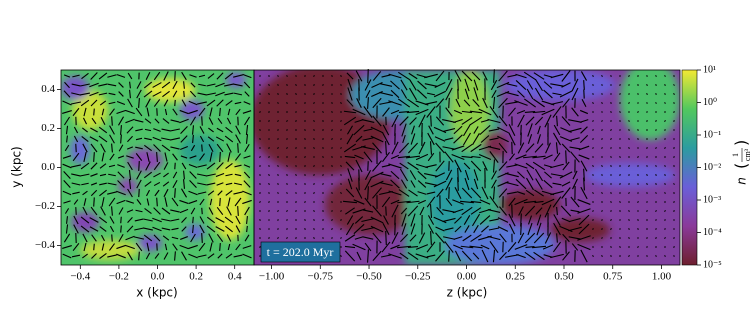 This screenshot has width=753, height=332. Describe the element at coordinates (80, 277) in the screenshot. I see `x-tick-label: −0.4` at that location.